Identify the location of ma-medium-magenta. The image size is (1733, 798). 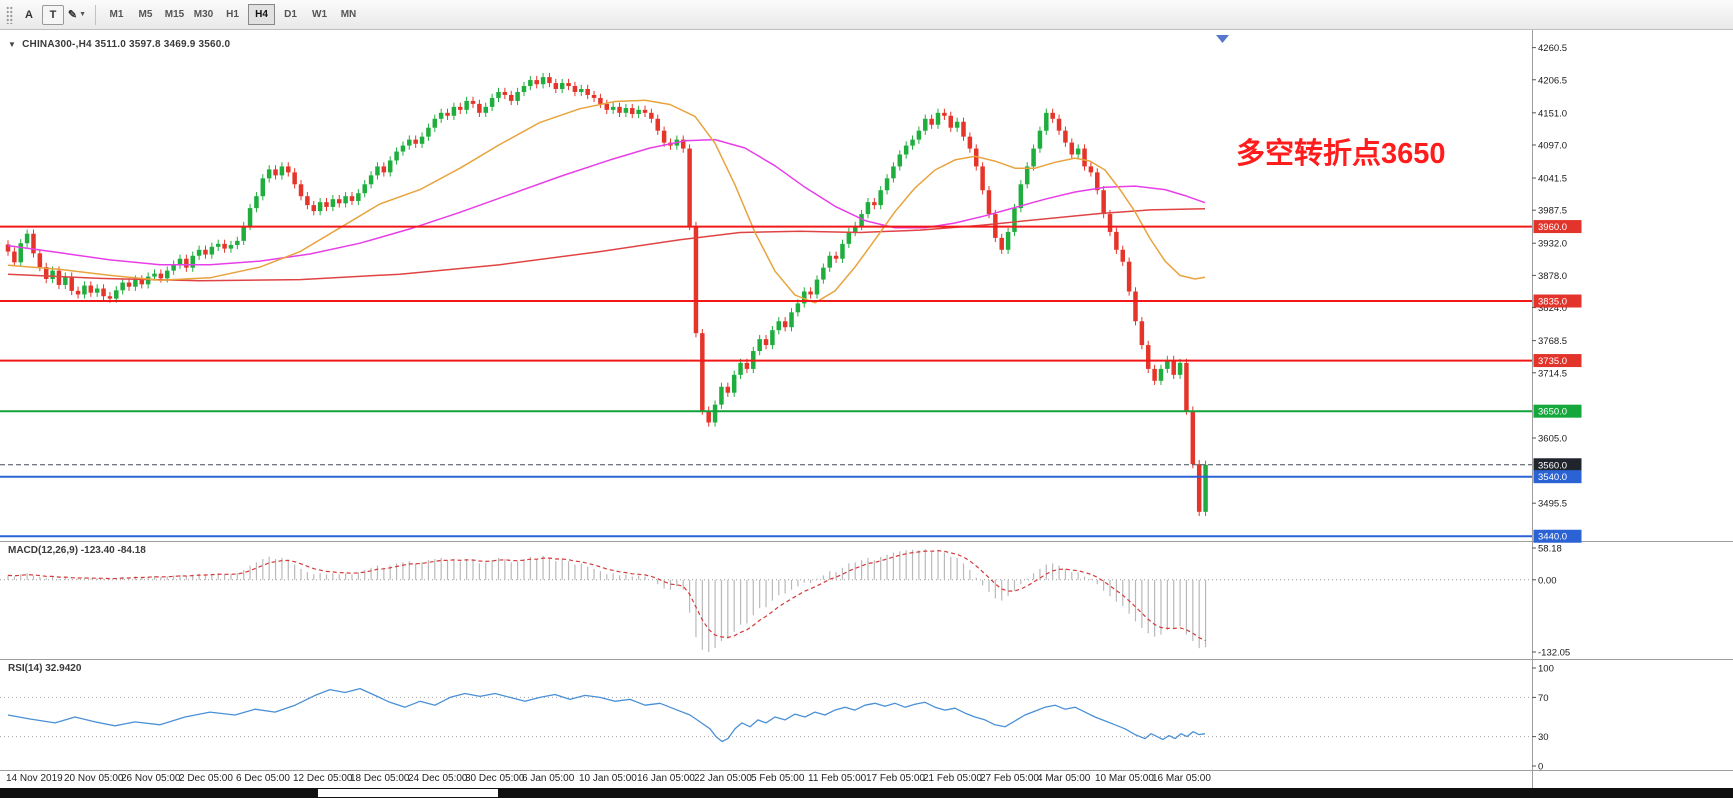
(606, 202).